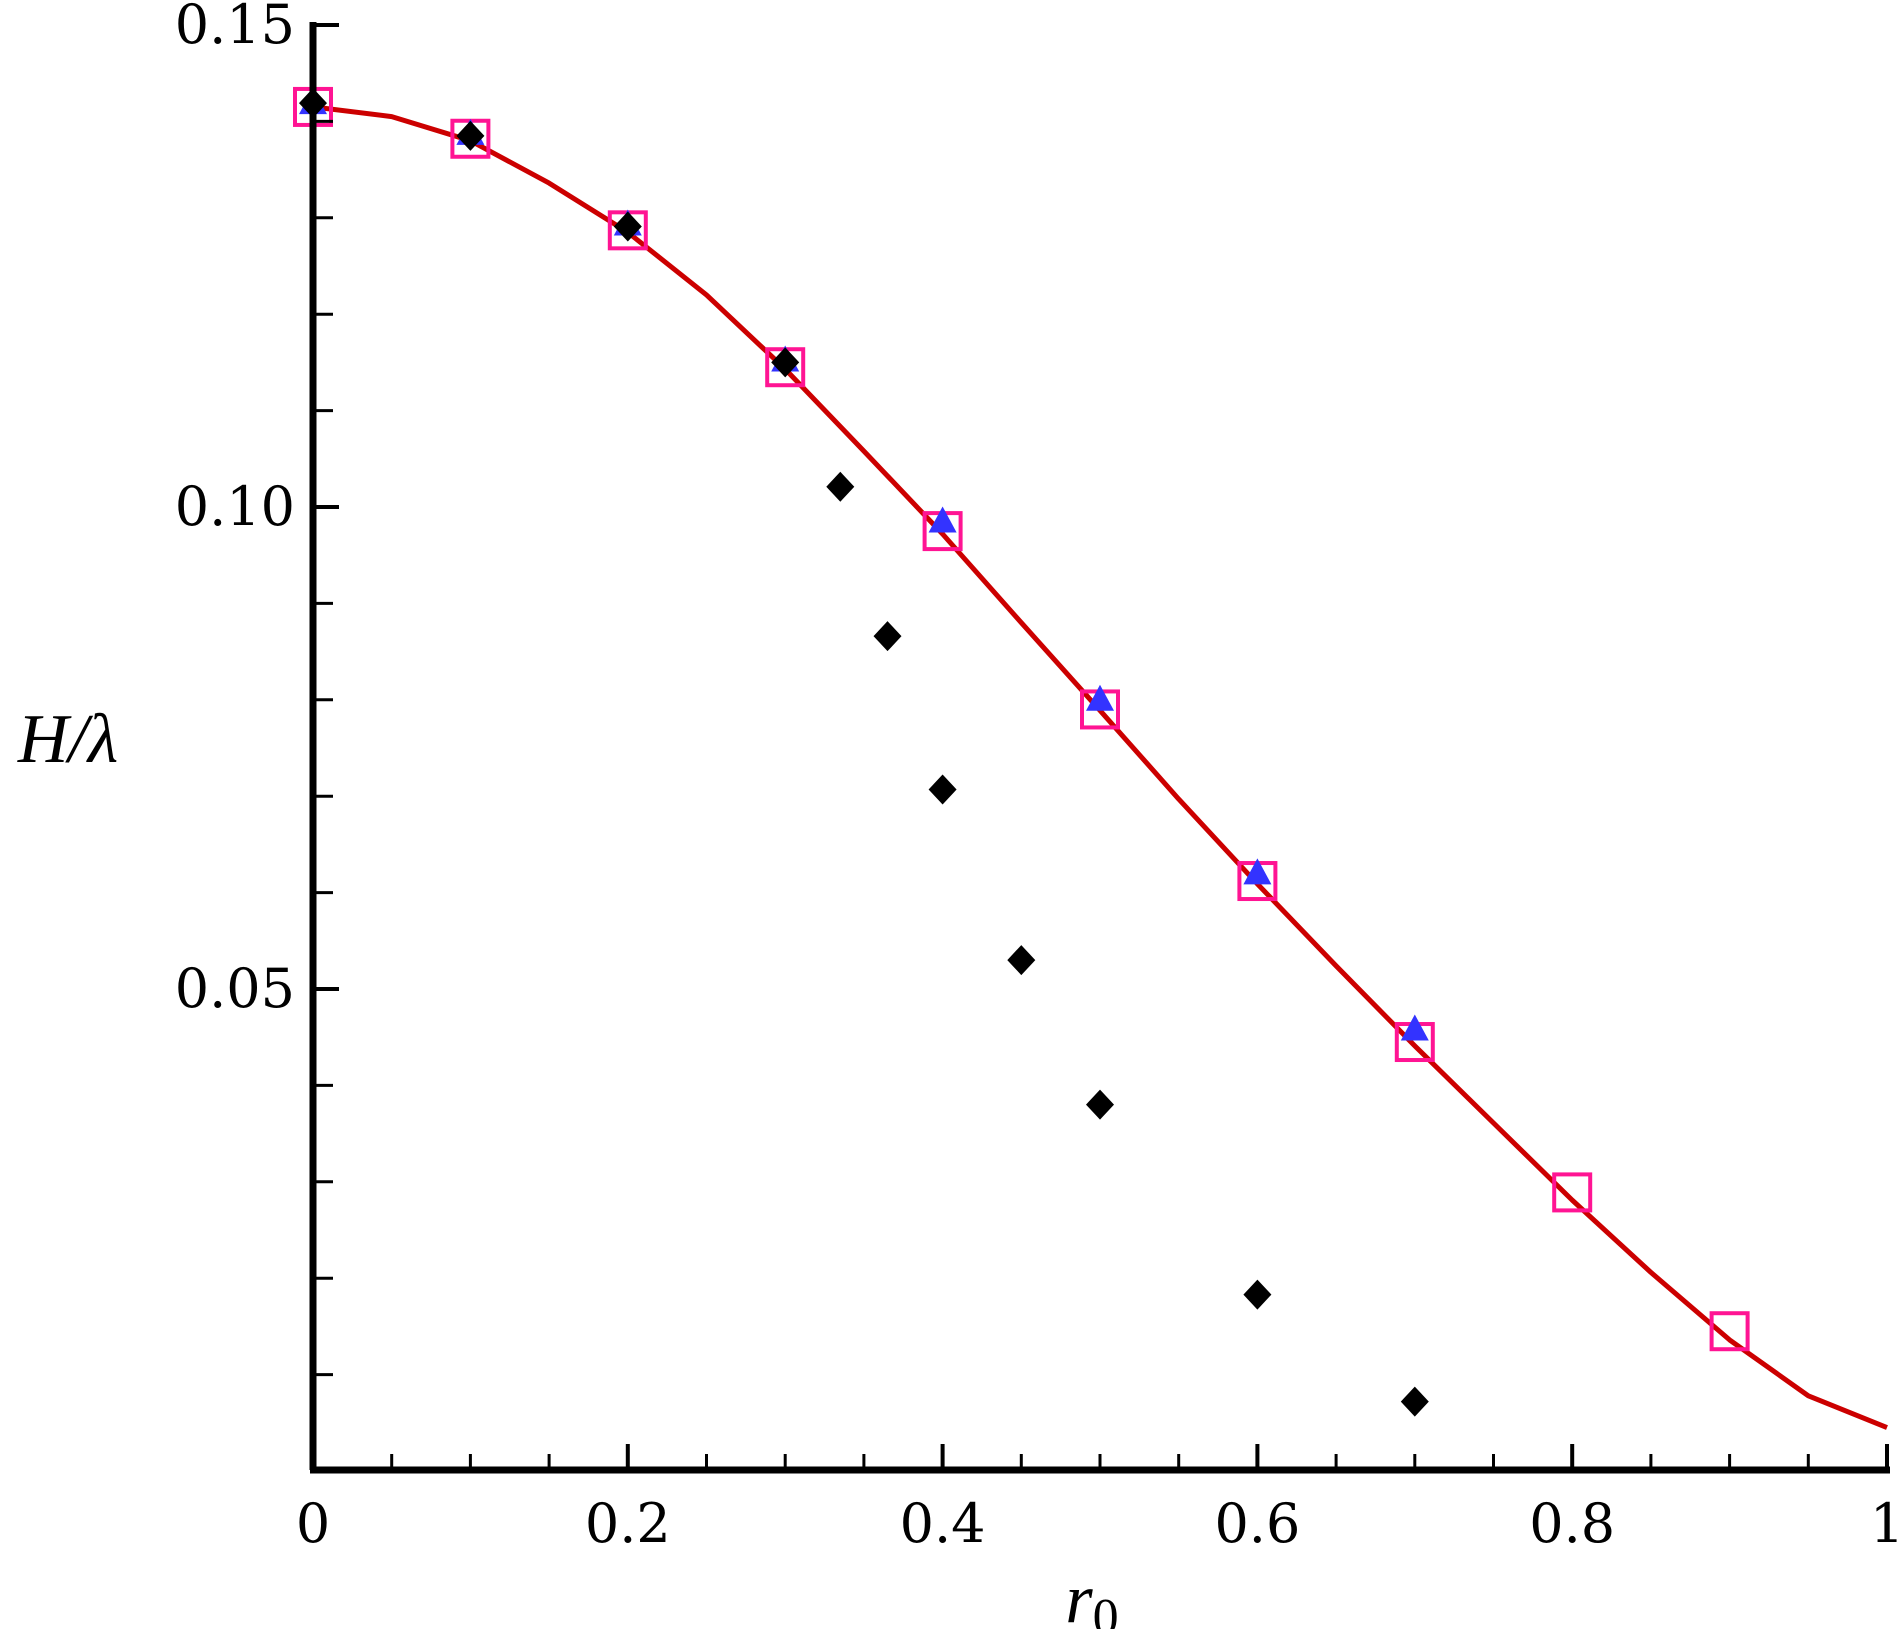 This screenshot has height=1629, width=1900. I want to click on x-tick-label: 0, so click(313, 1523).